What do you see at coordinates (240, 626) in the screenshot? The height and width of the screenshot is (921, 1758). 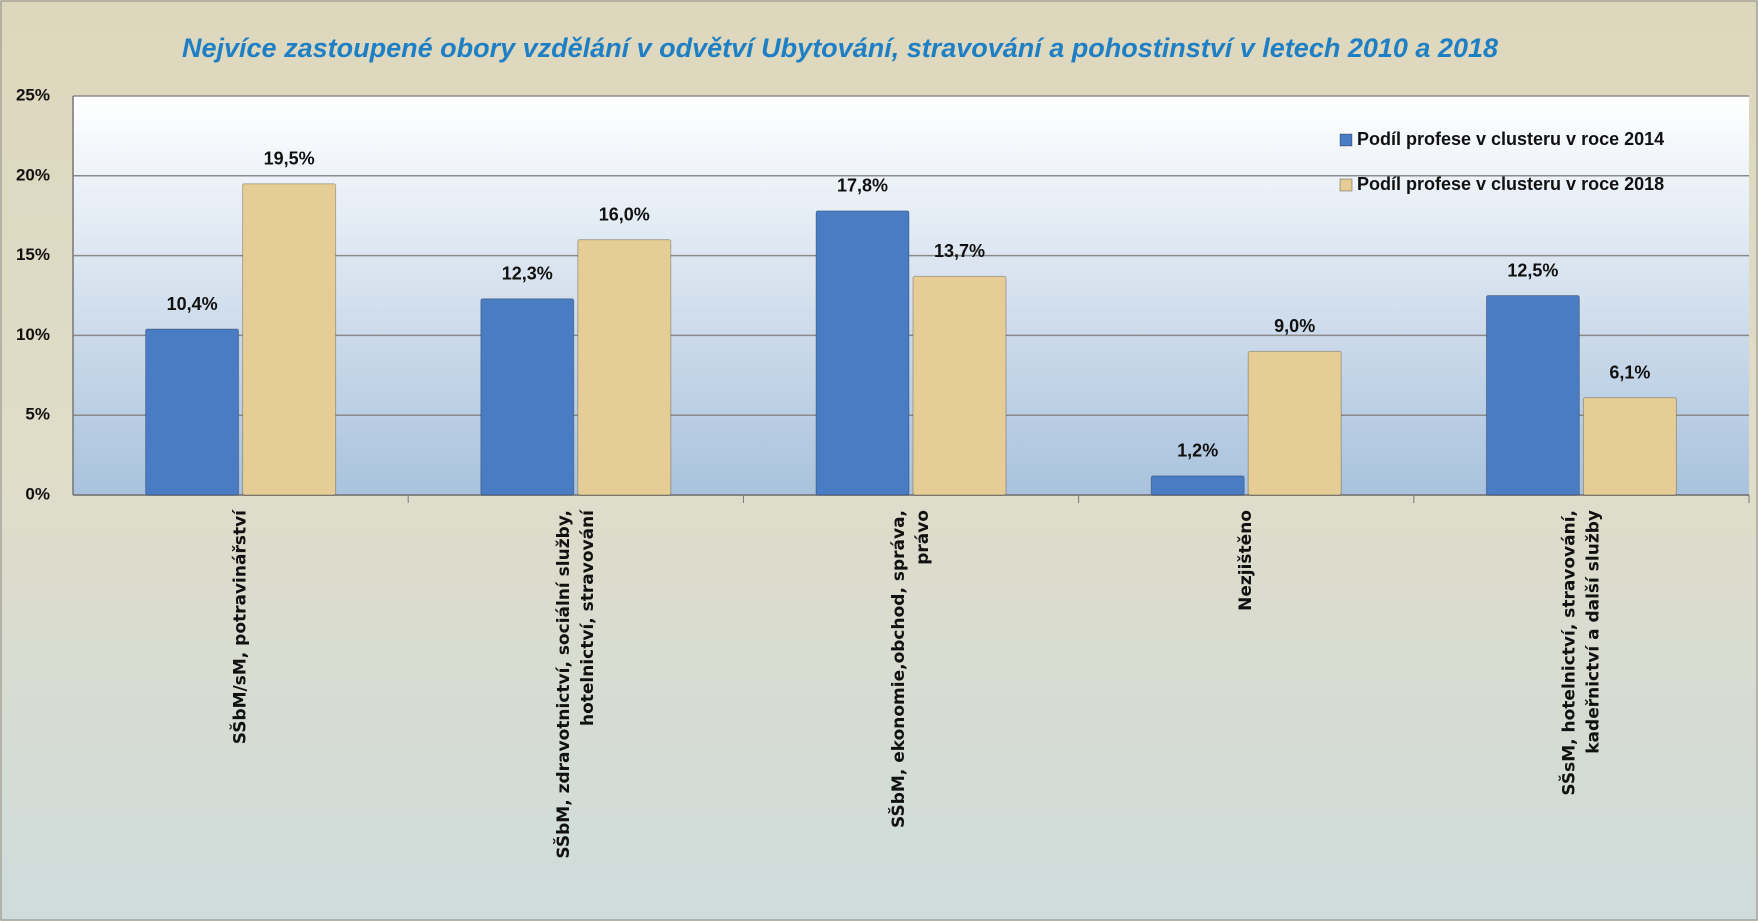 I see `x-tick-label: SŠbM/sM, potravinářství` at bounding box center [240, 626].